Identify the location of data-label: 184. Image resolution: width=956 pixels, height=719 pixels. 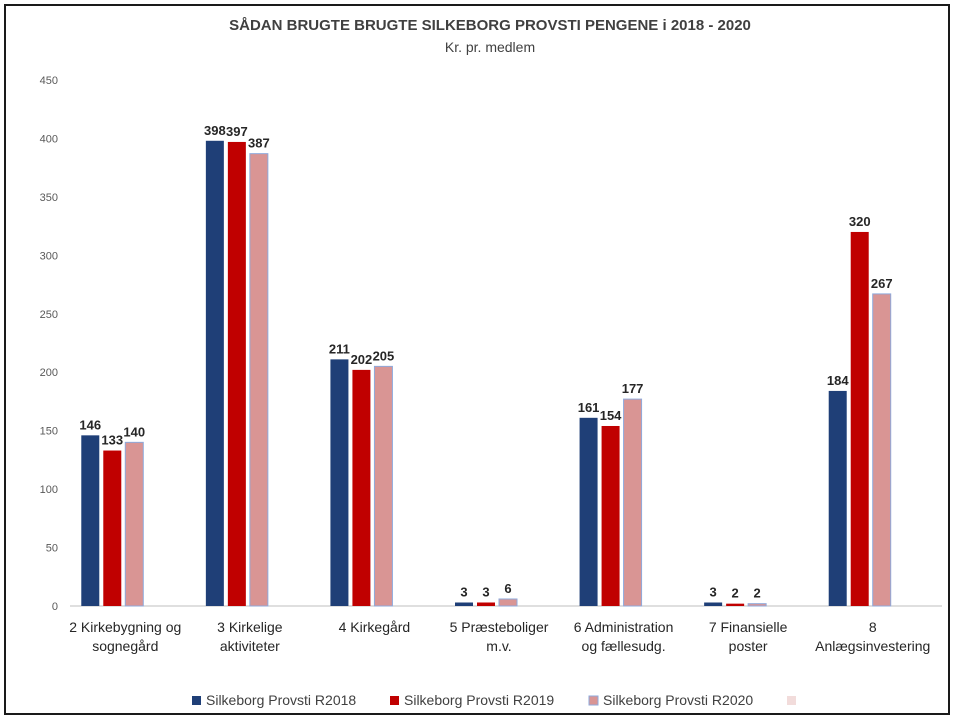
(838, 380).